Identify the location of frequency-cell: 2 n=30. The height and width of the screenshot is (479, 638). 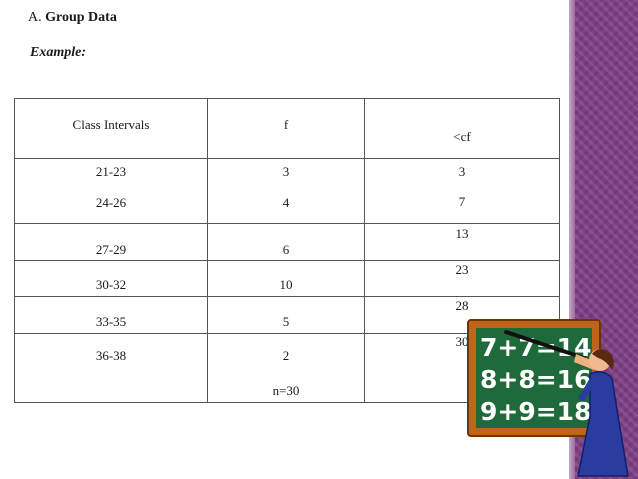
(286, 368).